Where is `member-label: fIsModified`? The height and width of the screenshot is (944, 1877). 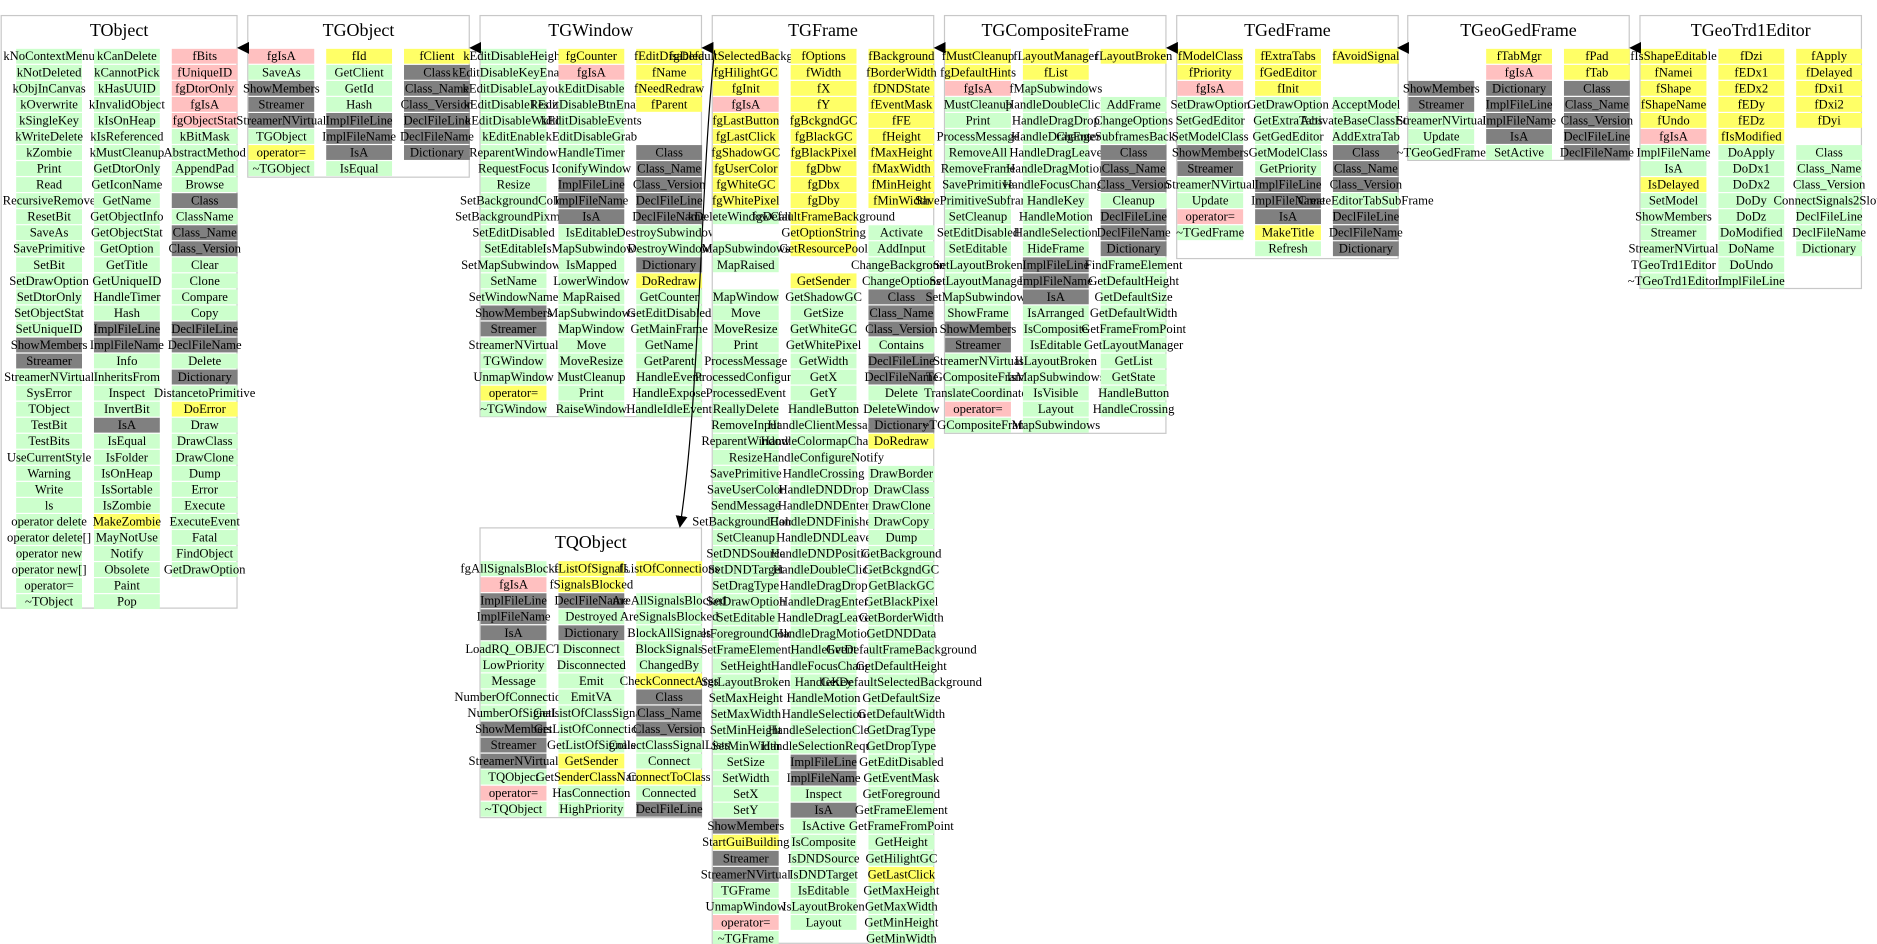 member-label: fIsModified is located at coordinates (1751, 136).